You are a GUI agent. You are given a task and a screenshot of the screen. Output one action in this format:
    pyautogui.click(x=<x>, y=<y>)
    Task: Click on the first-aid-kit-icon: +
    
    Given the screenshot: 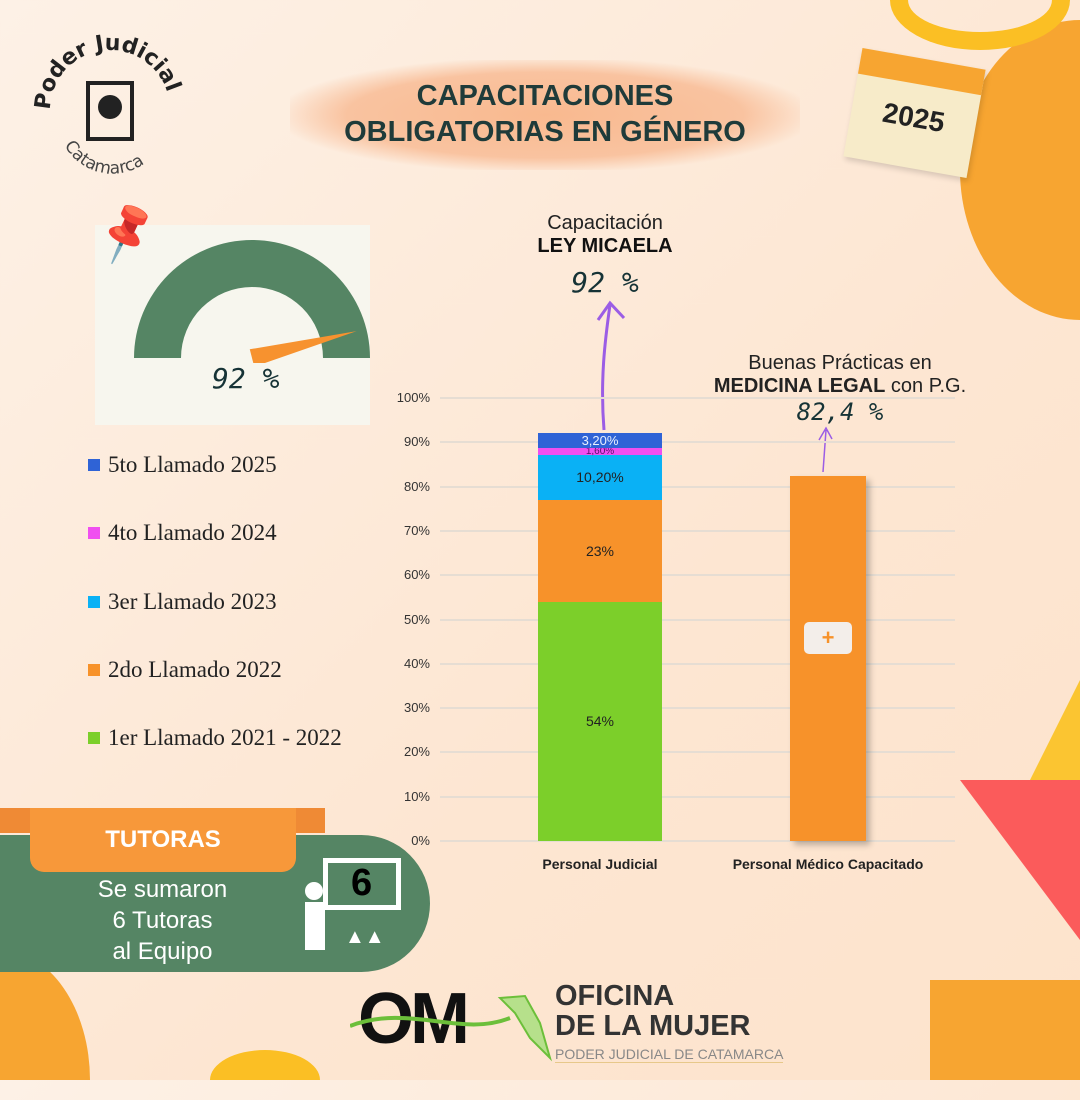 What is the action you would take?
    pyautogui.click(x=828, y=638)
    